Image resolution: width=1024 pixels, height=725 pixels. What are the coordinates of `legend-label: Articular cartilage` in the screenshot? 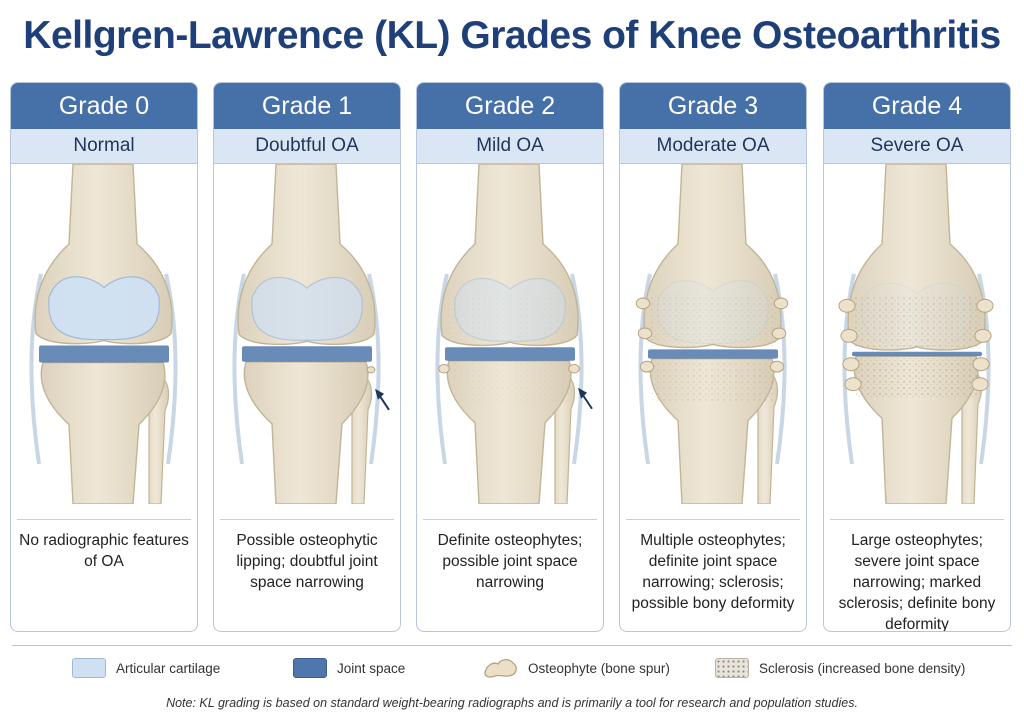 It's located at (168, 668).